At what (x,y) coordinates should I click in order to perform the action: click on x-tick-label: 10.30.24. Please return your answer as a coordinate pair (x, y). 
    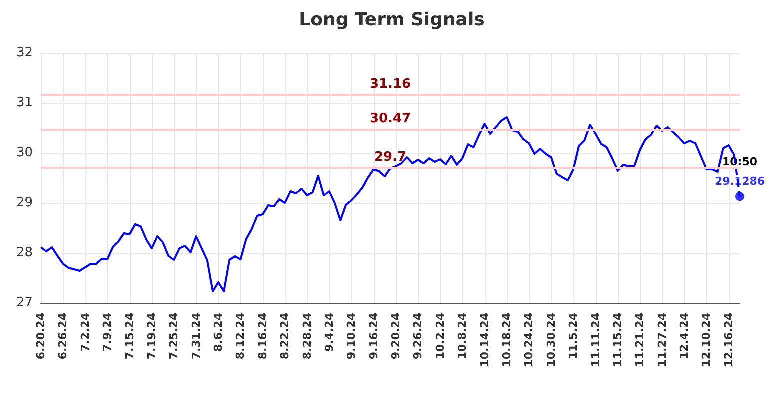
    Looking at the image, I should click on (551, 340).